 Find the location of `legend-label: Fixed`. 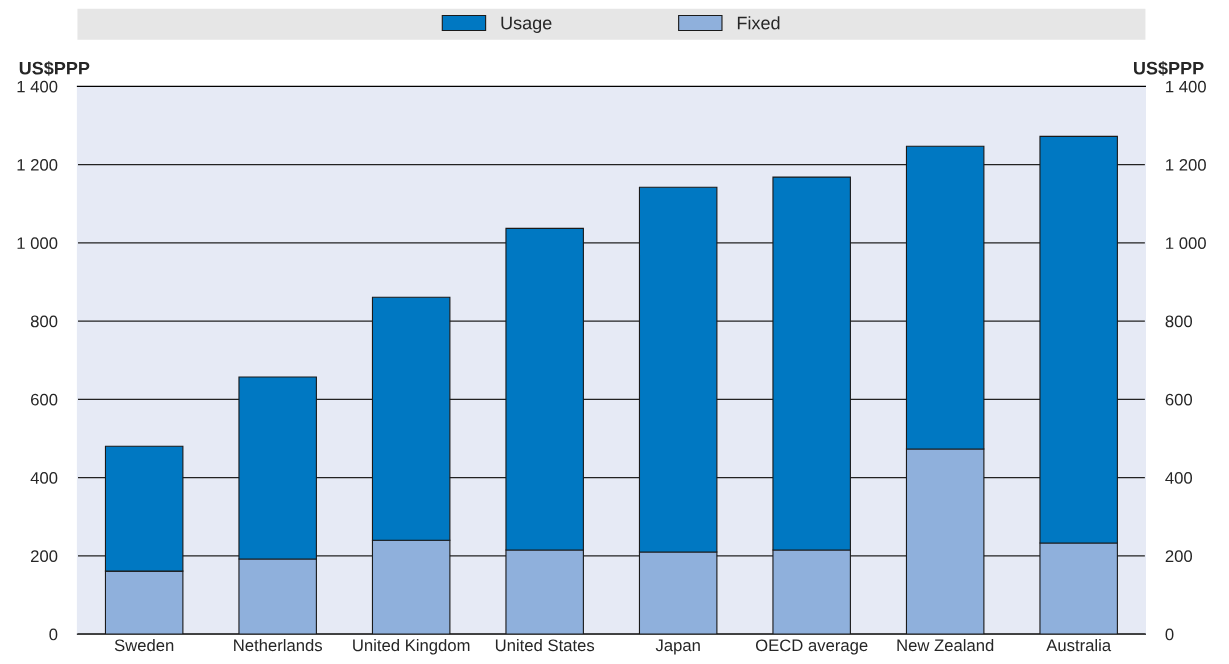

legend-label: Fixed is located at coordinates (758, 23).